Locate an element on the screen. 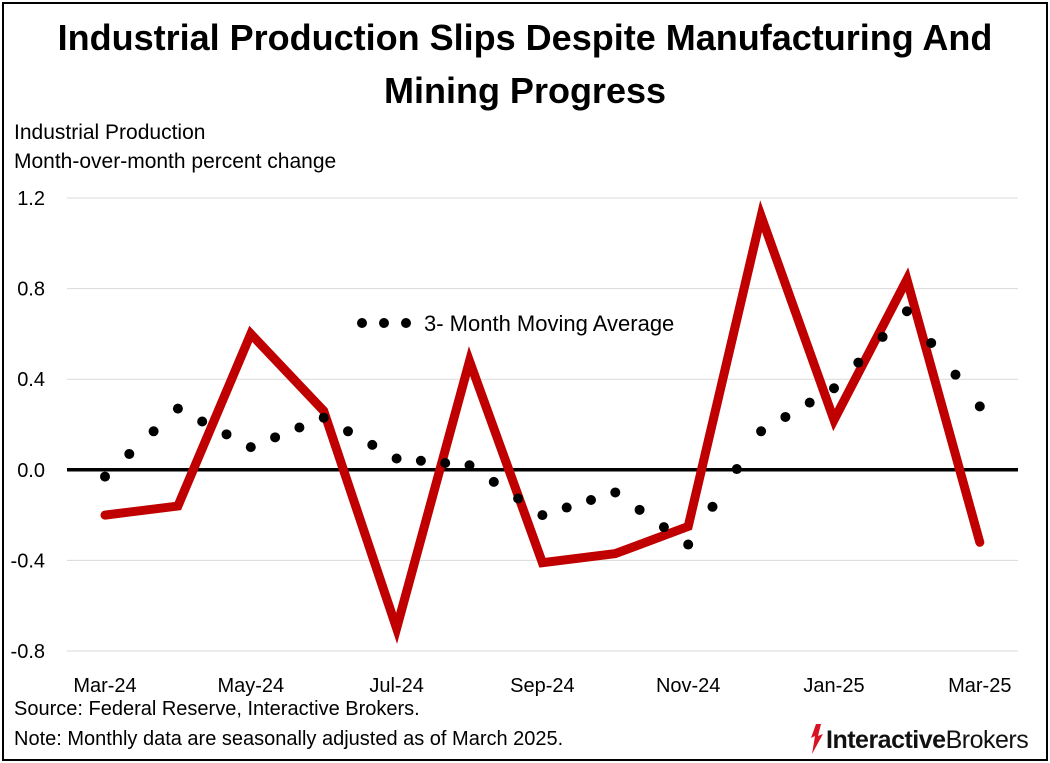 This screenshot has height=763, width=1050. x-tick-label: Nov-24 is located at coordinates (688, 686).